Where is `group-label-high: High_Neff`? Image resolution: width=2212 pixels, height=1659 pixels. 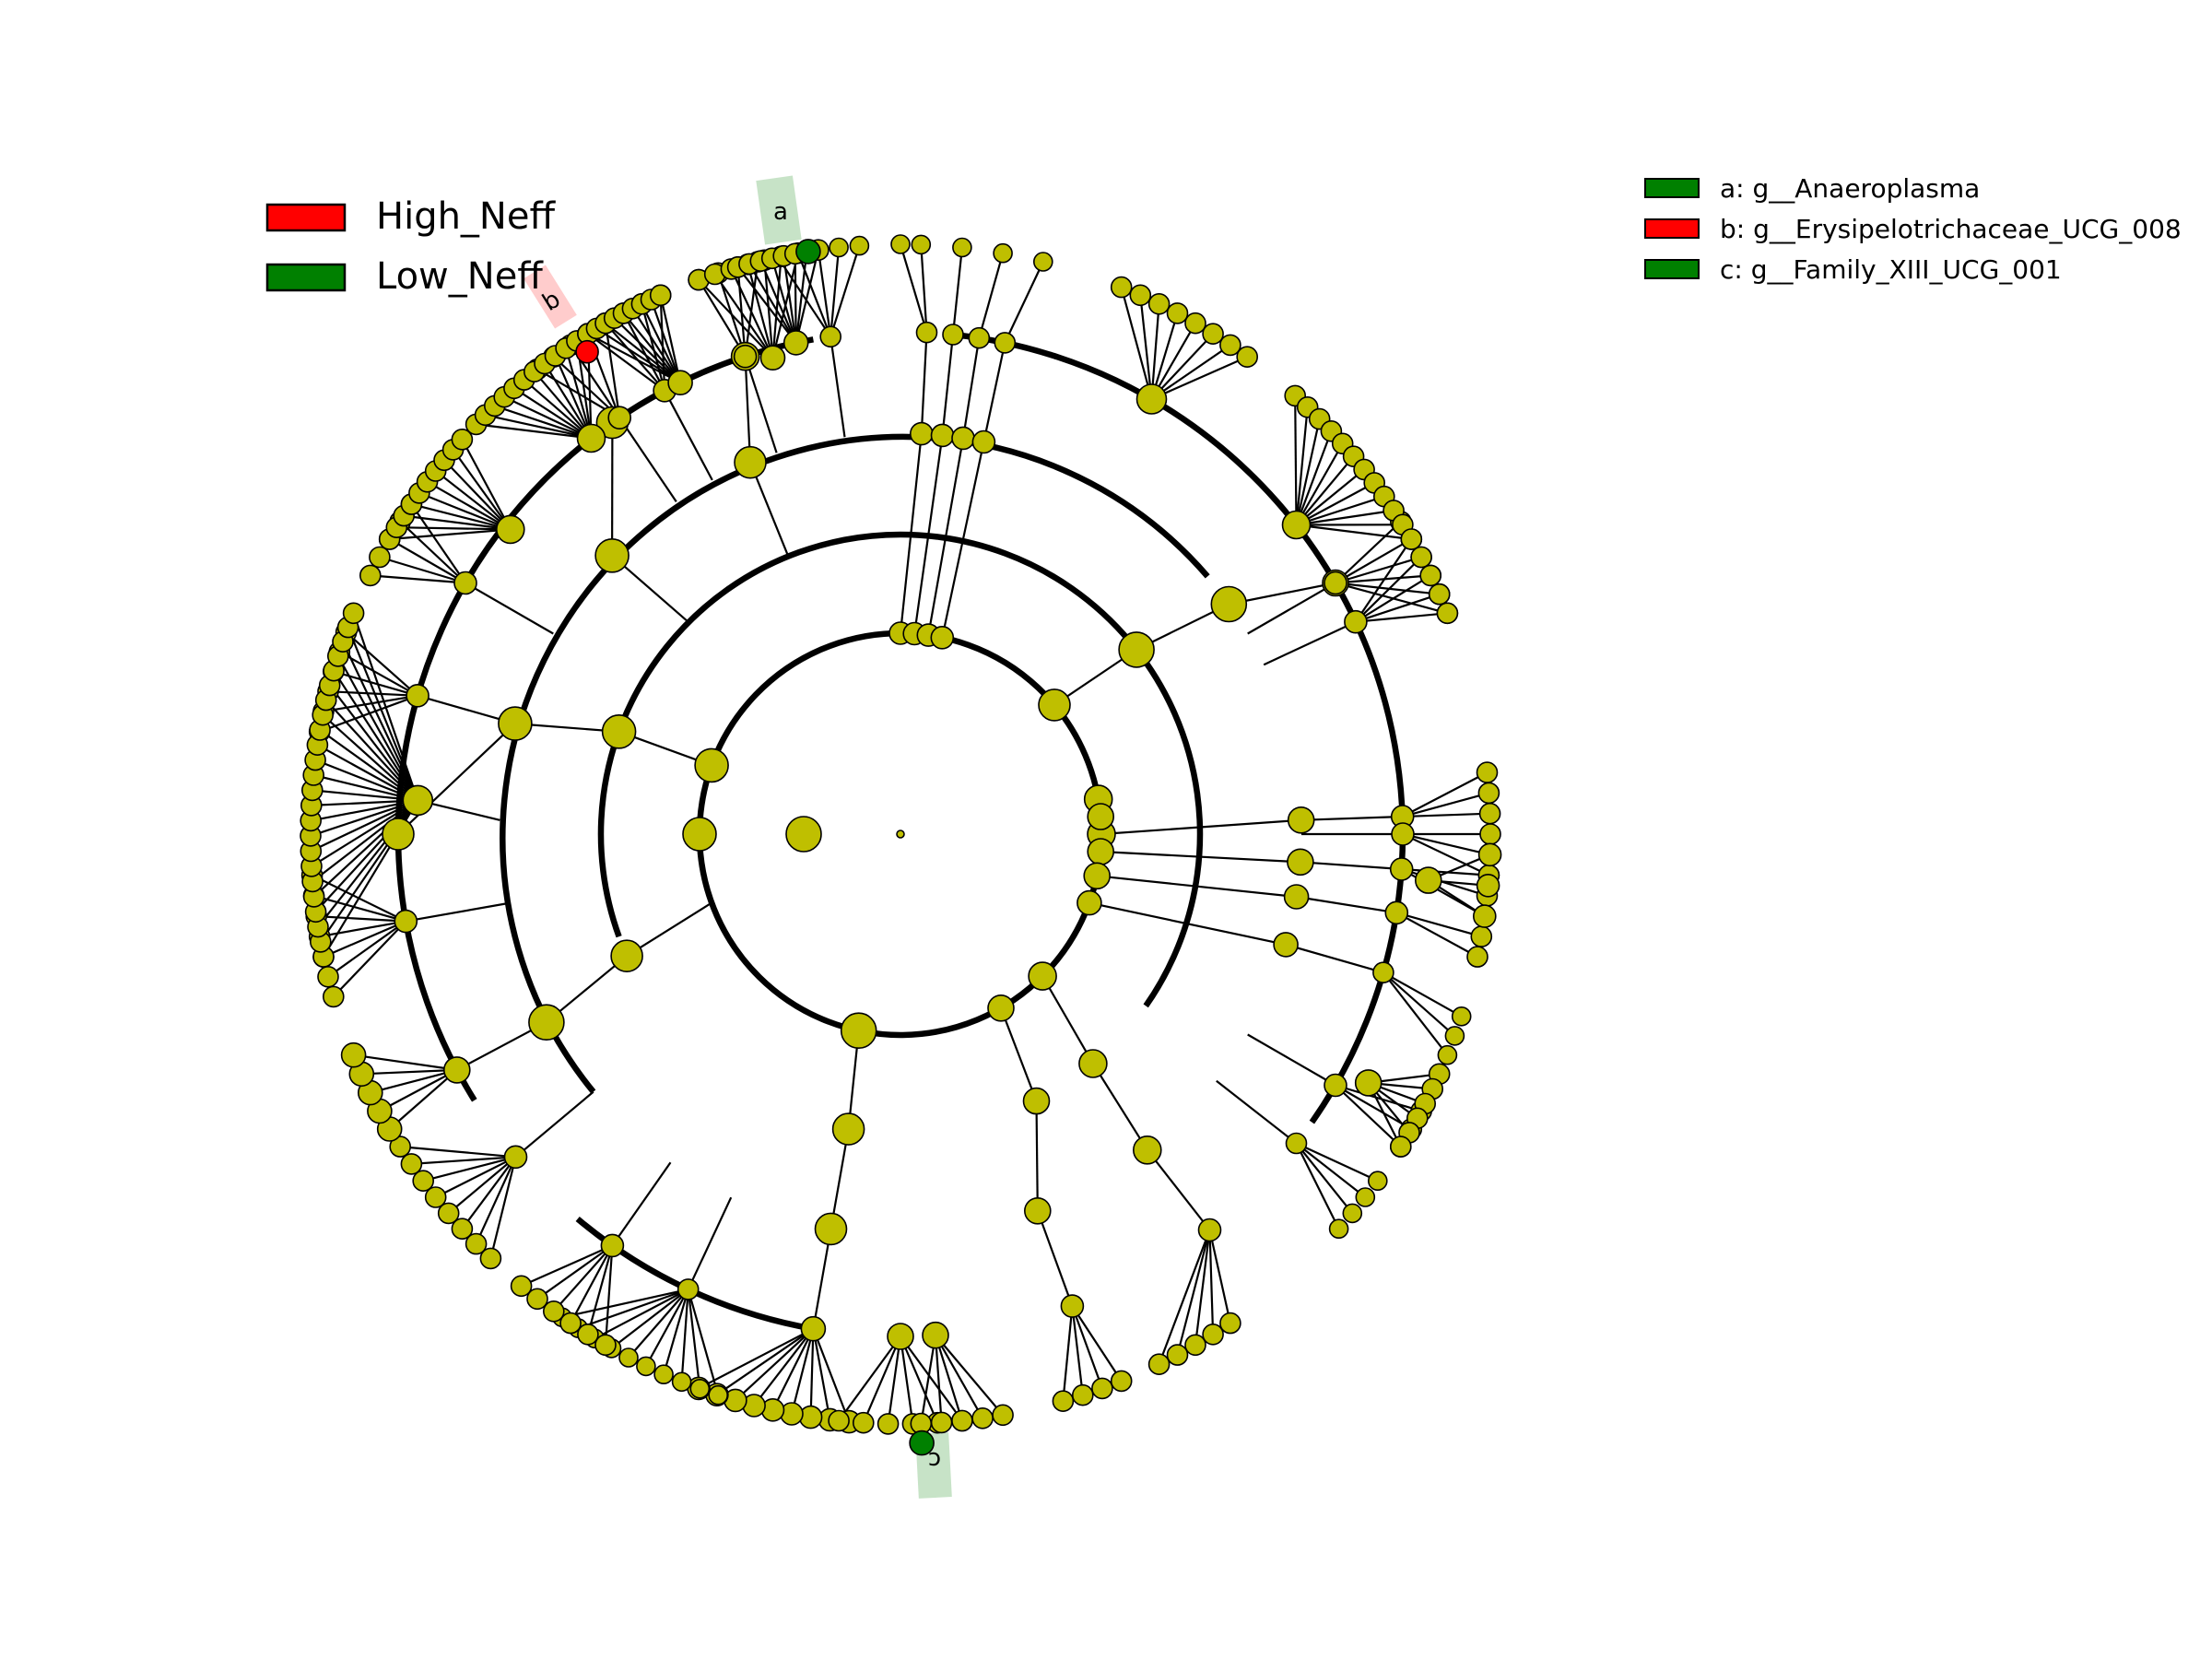 group-label-high: High_Neff is located at coordinates (466, 216).